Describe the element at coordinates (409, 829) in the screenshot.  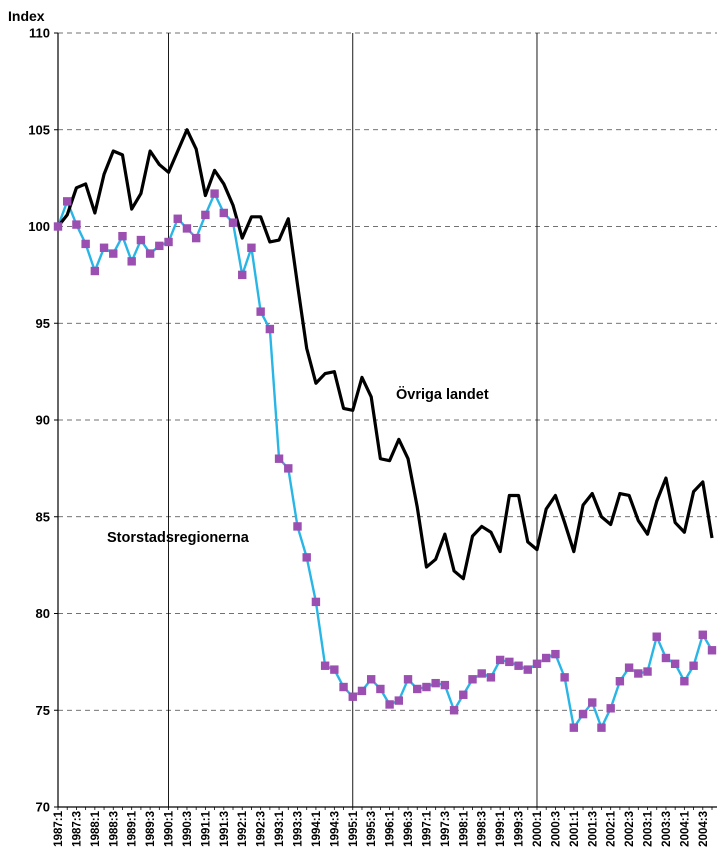
I see `x-tick-label-1996-3: 1996:3` at that location.